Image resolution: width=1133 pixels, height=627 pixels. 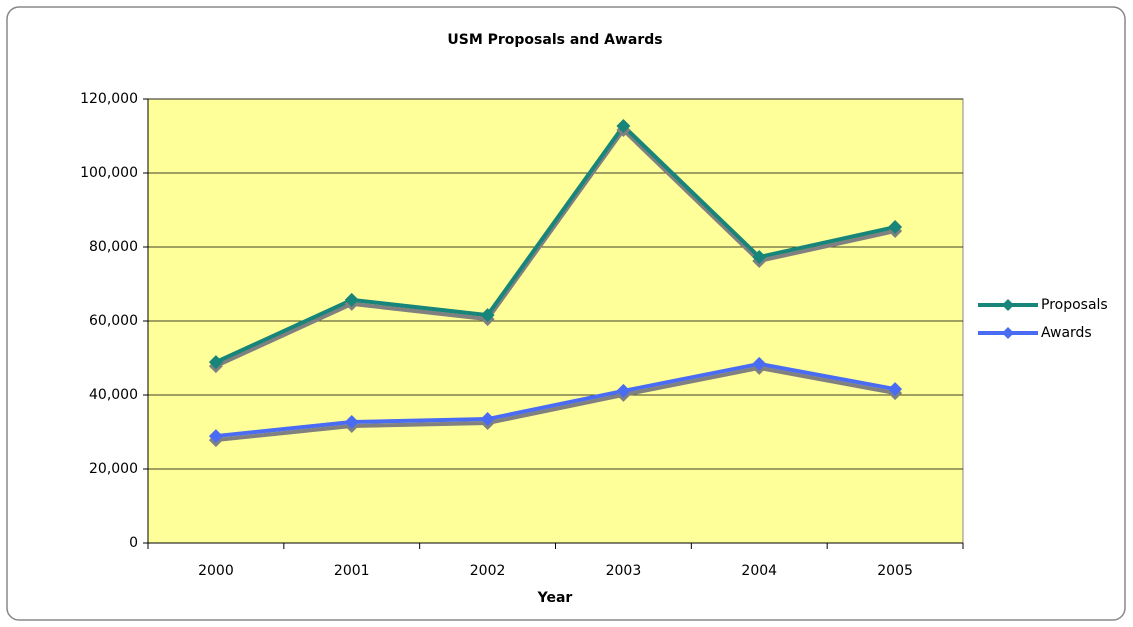 I want to click on x-tick-label: 2003, so click(x=624, y=571).